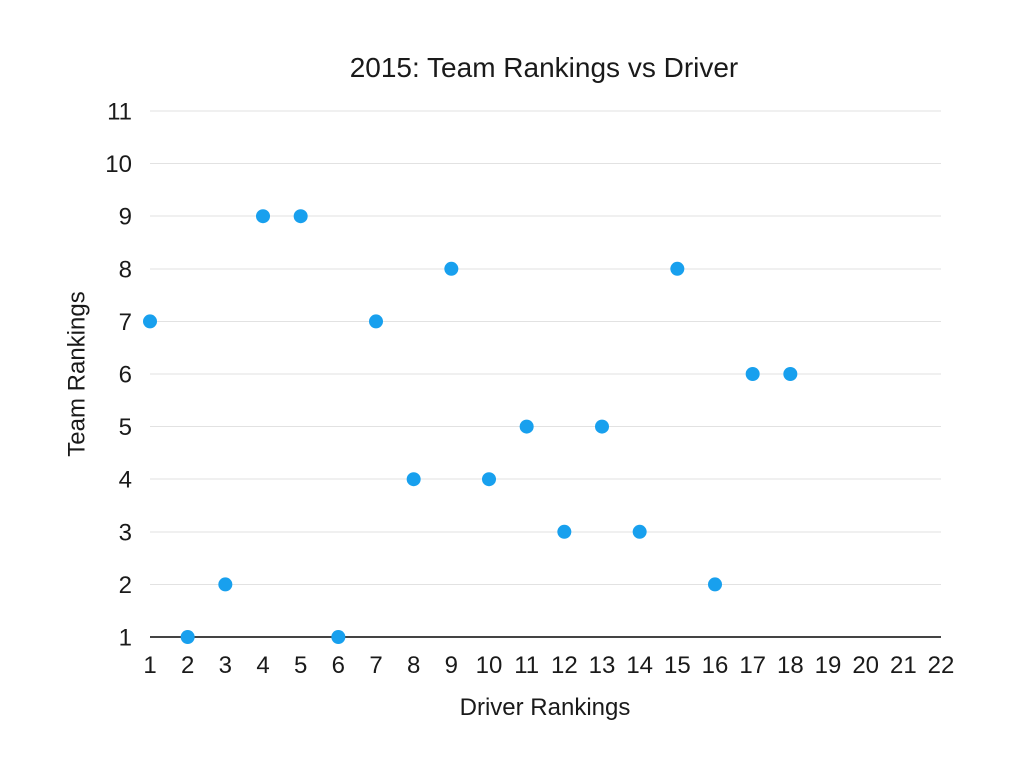  I want to click on y-tick-label: 5, so click(125, 427).